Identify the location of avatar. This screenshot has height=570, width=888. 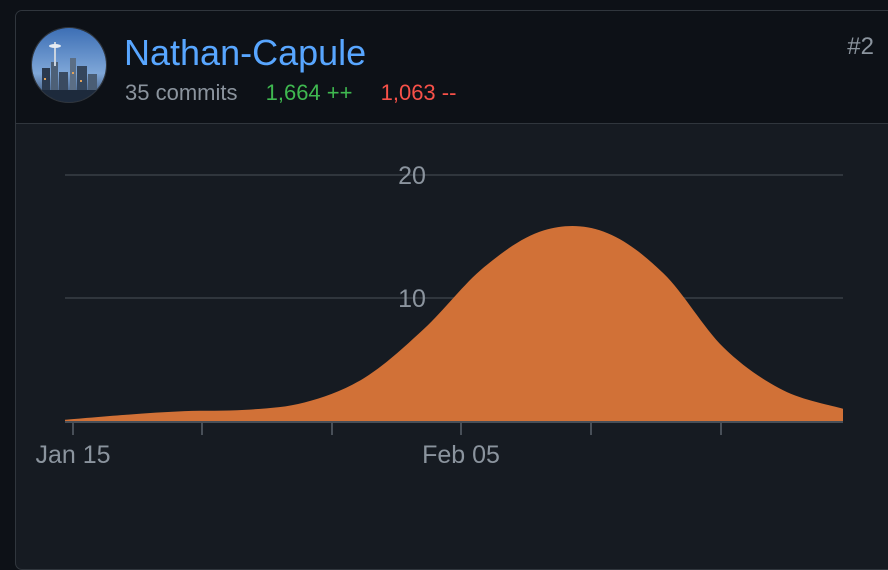
(69, 65).